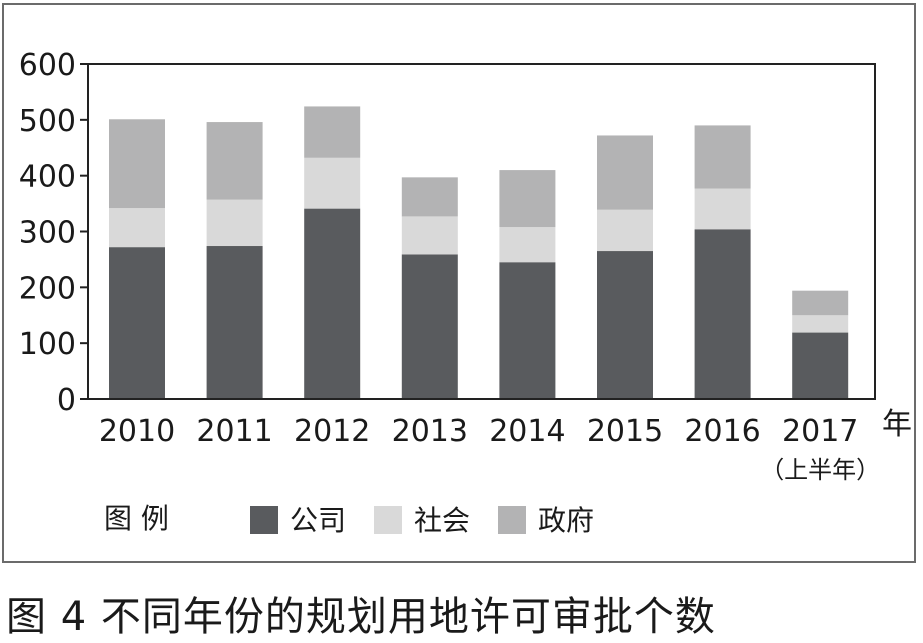  Describe the element at coordinates (332, 303) in the screenshot. I see `bar-公司-2012` at that location.